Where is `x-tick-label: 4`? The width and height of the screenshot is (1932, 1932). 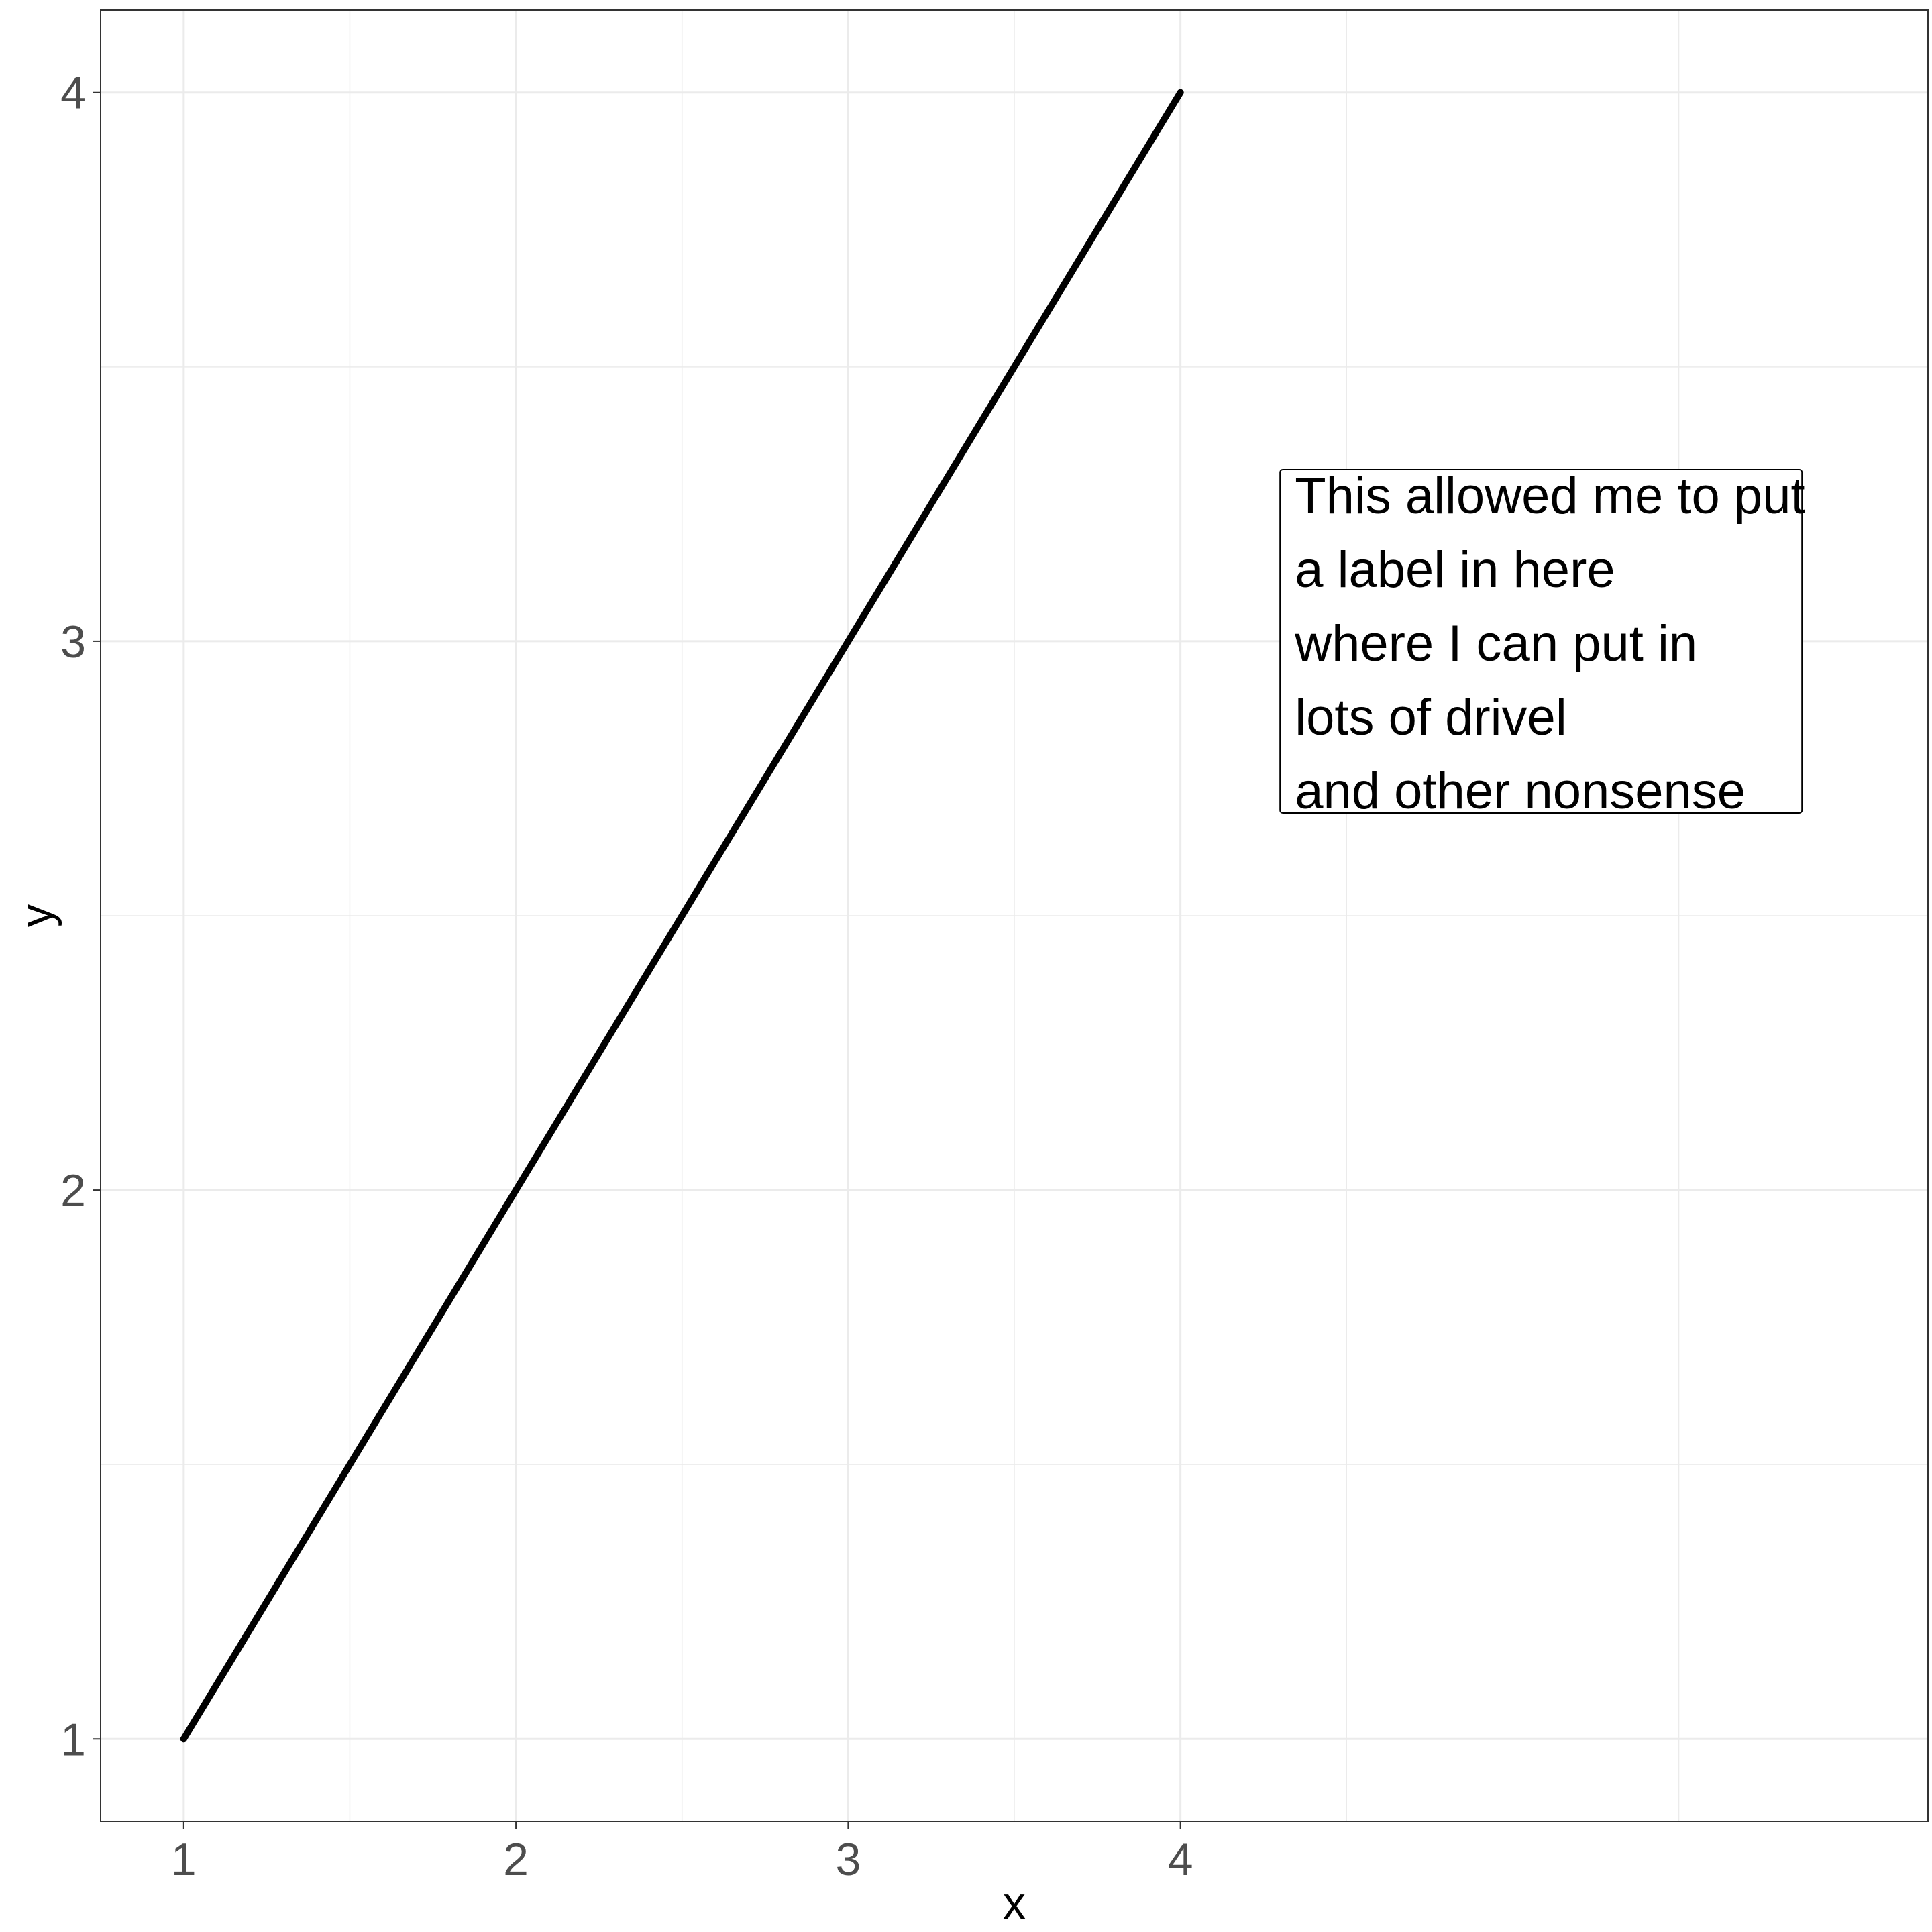
x-tick-label: 4 is located at coordinates (1180, 1859).